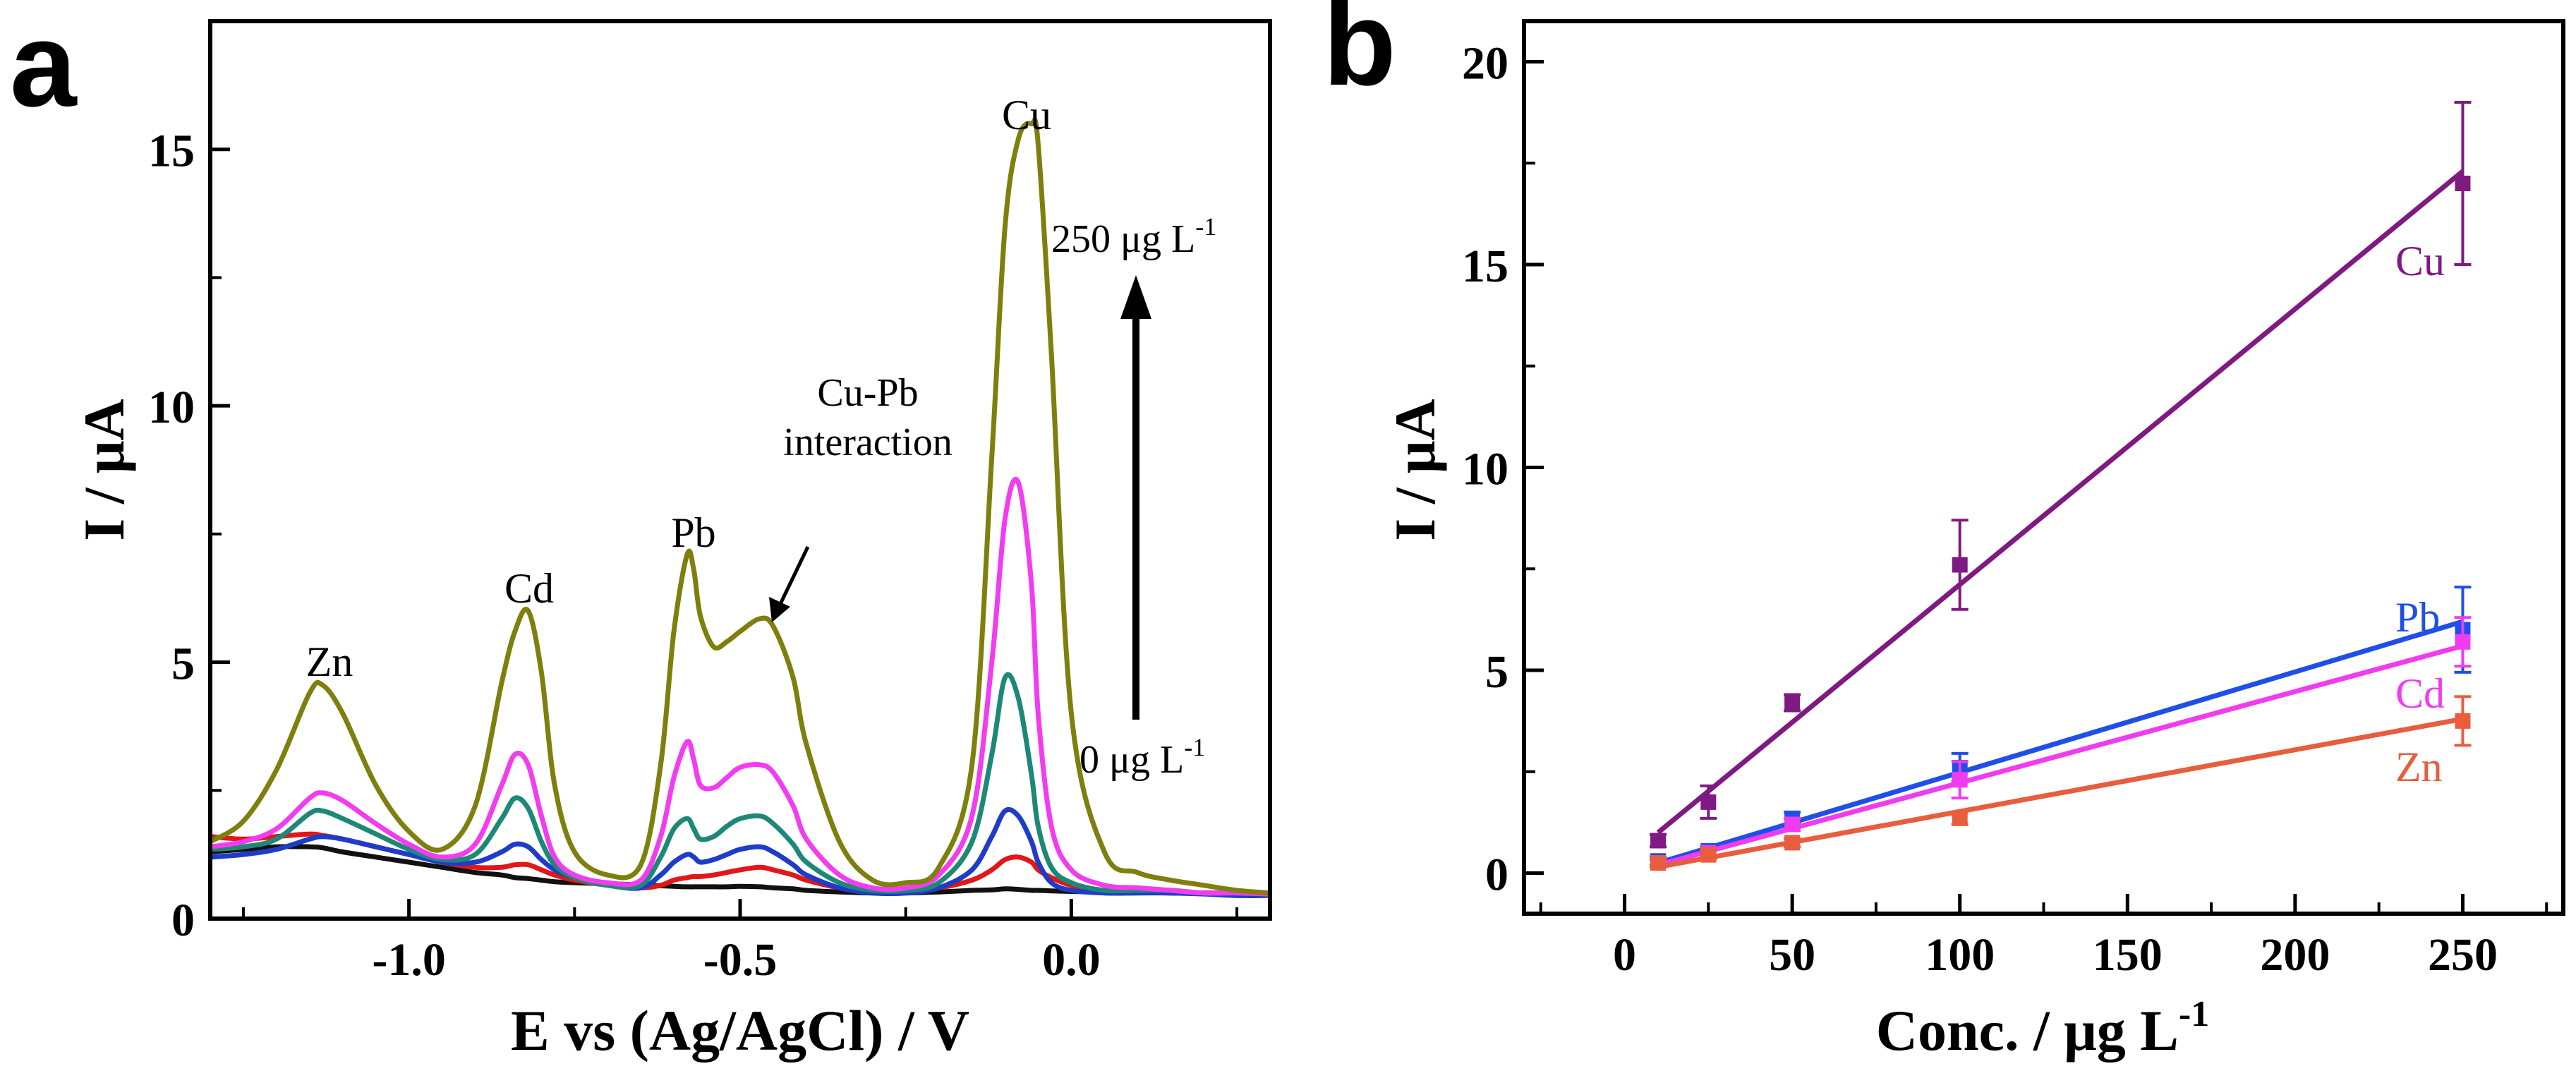  Describe the element at coordinates (104, 469) in the screenshot. I see `panel-a-y-axis-label: I / μA` at that location.